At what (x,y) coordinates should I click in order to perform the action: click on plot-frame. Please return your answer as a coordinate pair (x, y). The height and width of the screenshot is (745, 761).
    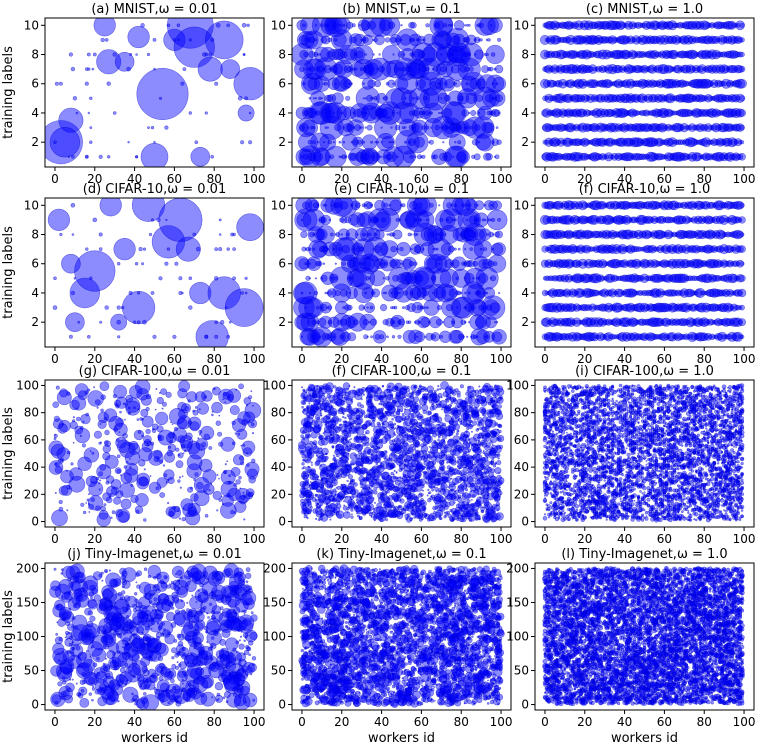
    Looking at the image, I should click on (644, 92).